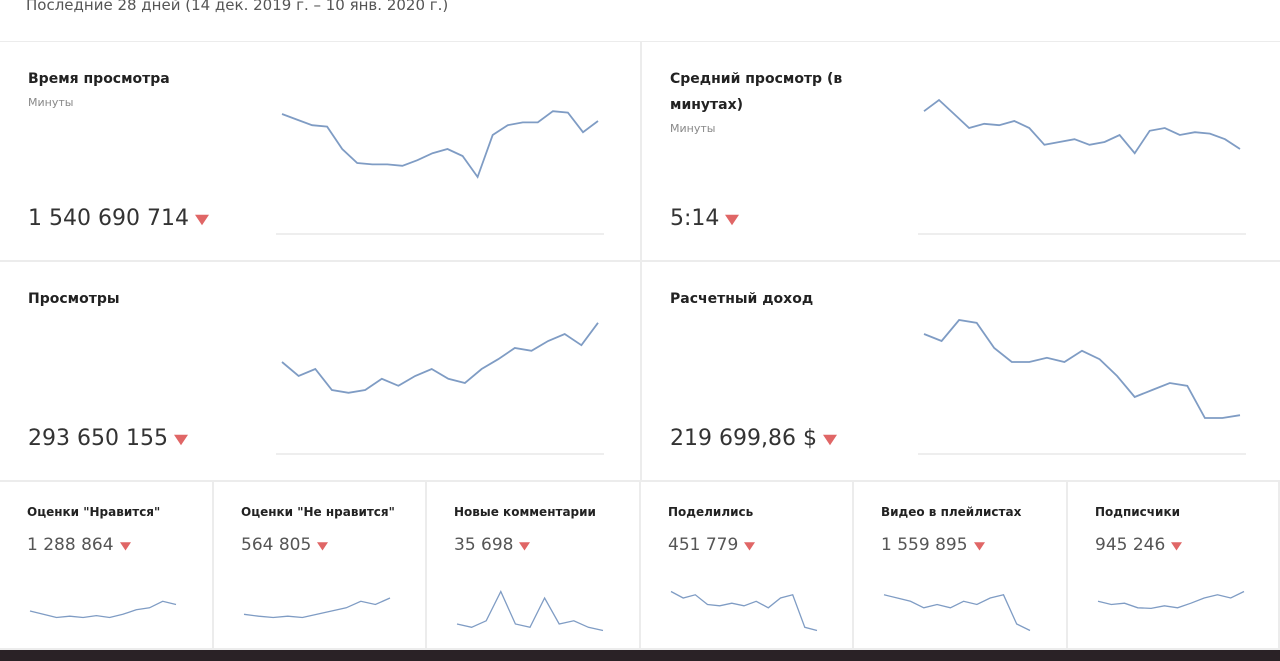  What do you see at coordinates (924, 545) in the screenshot?
I see `value-text: 1 559 895` at bounding box center [924, 545].